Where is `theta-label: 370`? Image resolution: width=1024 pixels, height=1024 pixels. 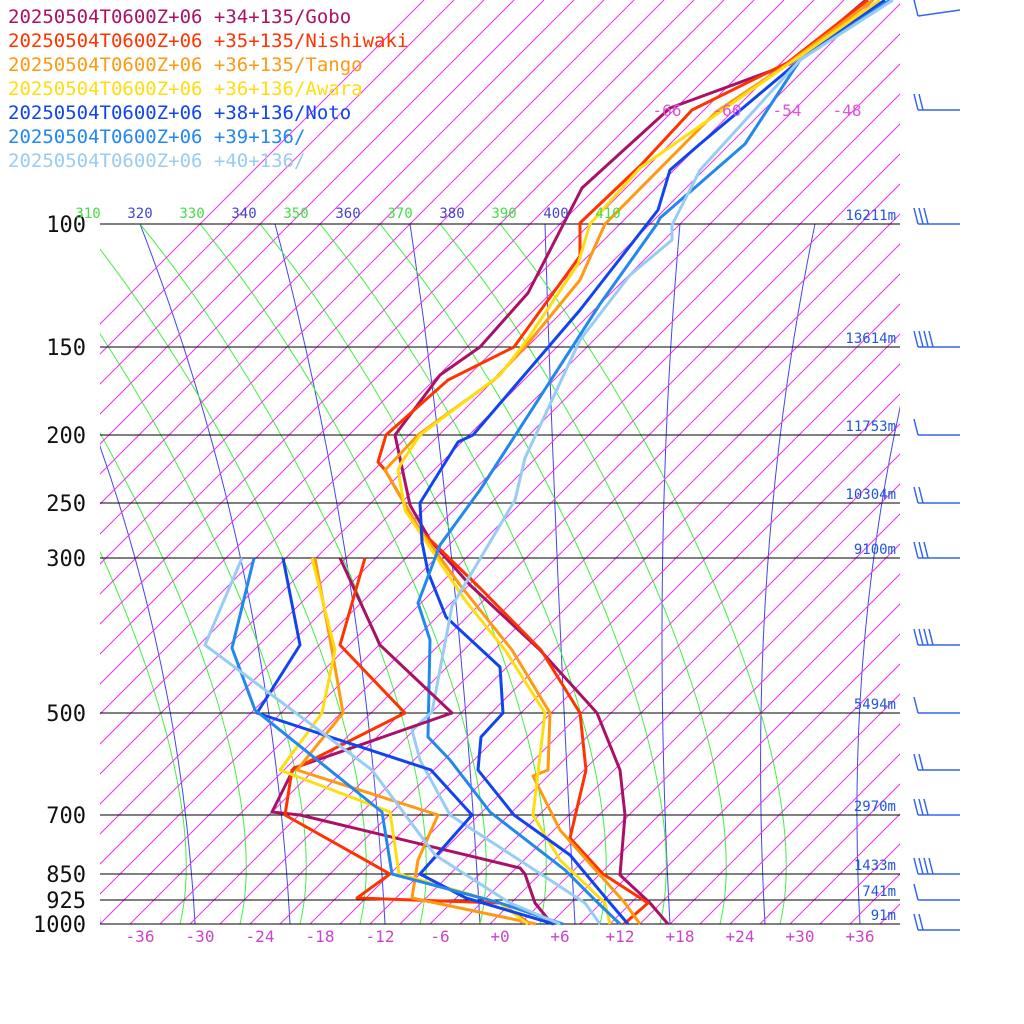 theta-label: 370 is located at coordinates (399, 214).